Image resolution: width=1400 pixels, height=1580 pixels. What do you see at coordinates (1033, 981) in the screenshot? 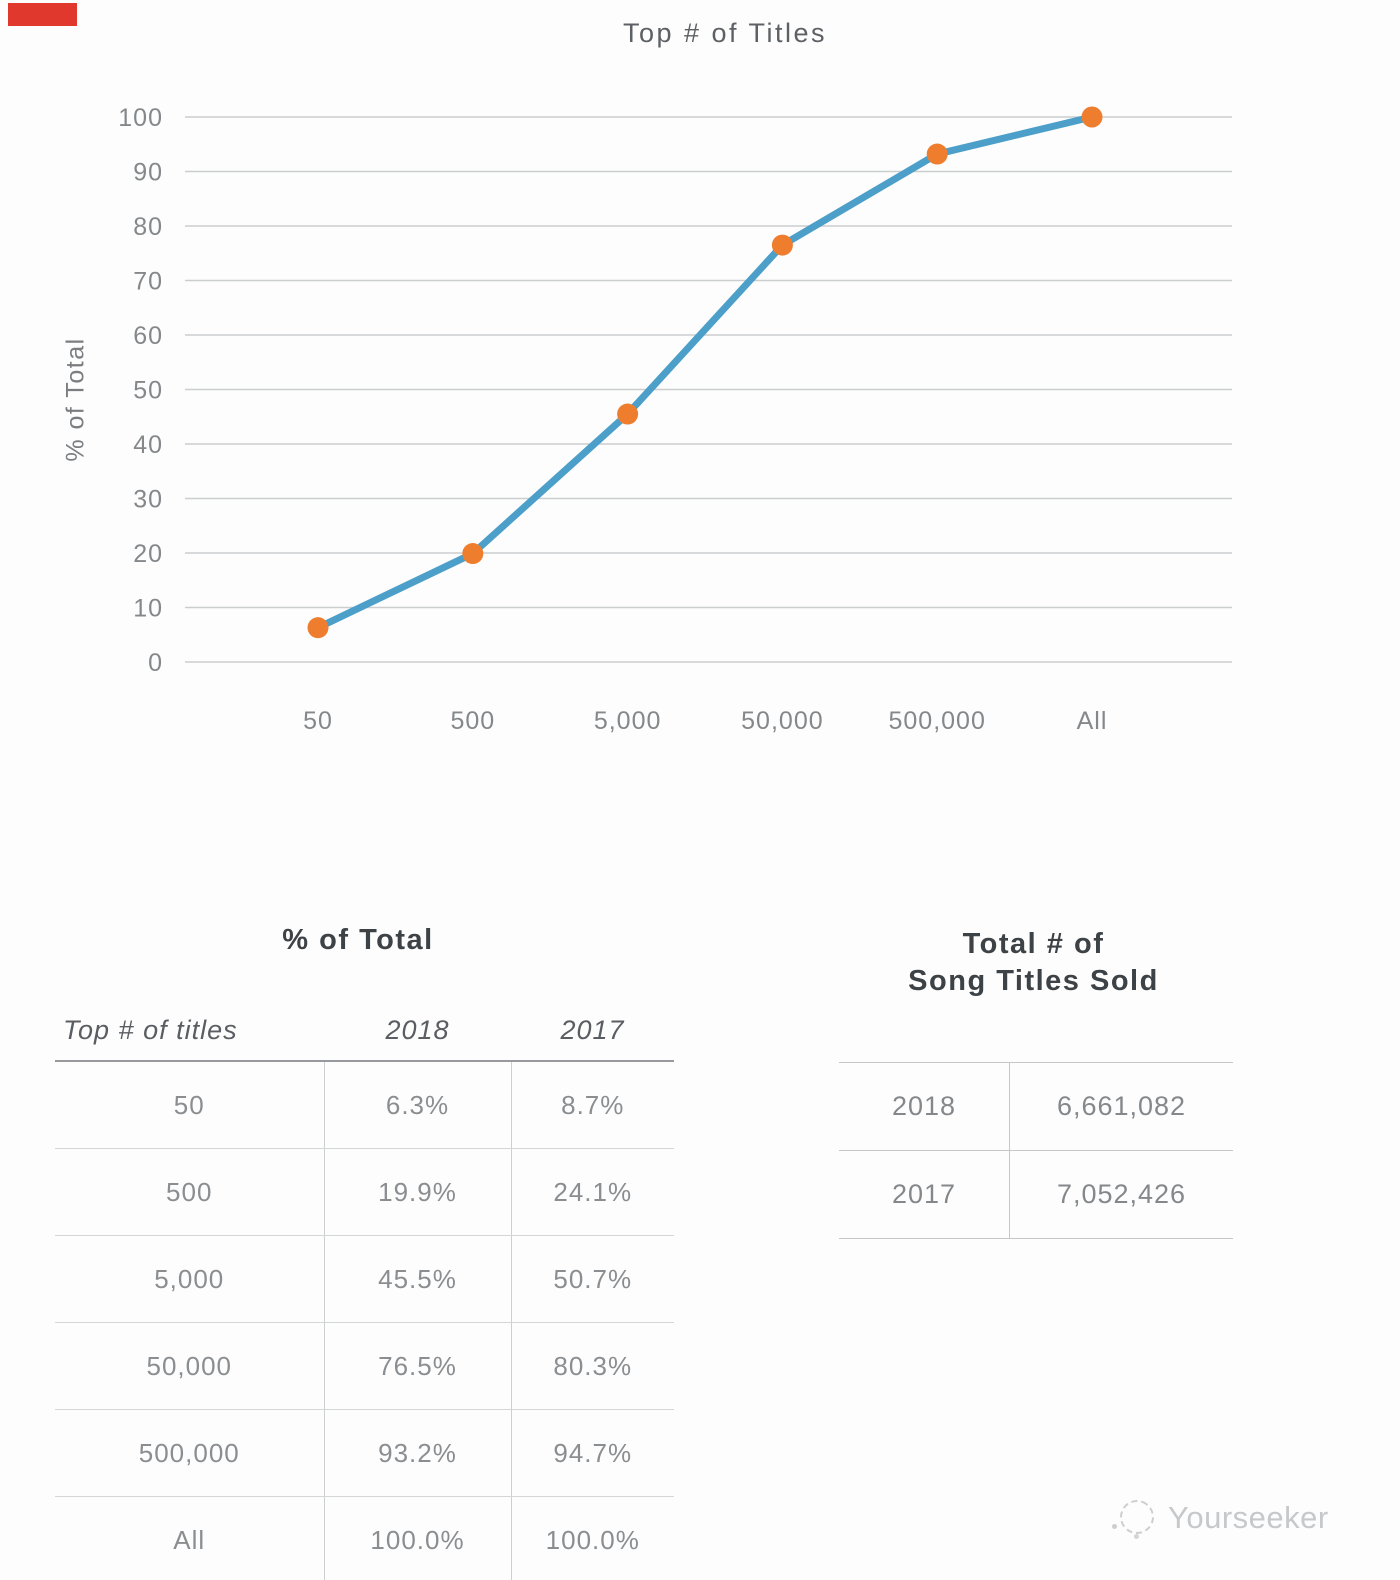
I see `totals-title-line2: Song Titles Sold` at bounding box center [1033, 981].